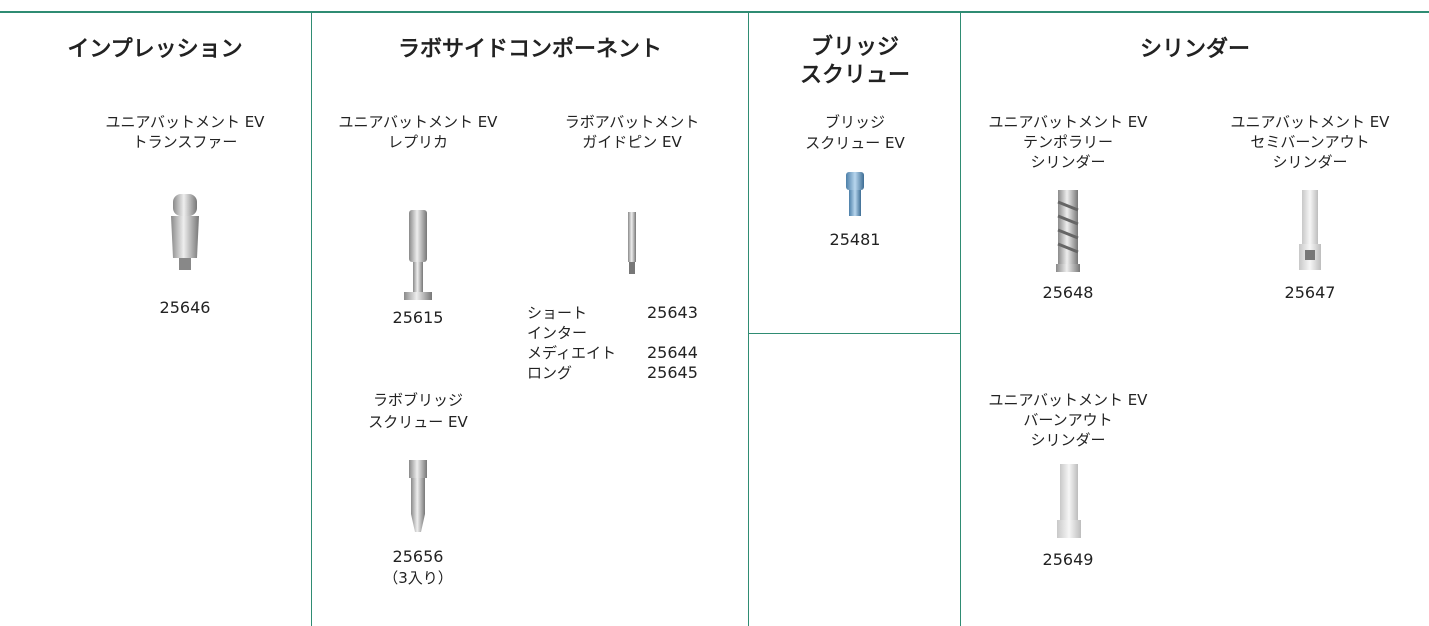  What do you see at coordinates (1068, 292) in the screenshot?
I see `item-code: 25648` at bounding box center [1068, 292].